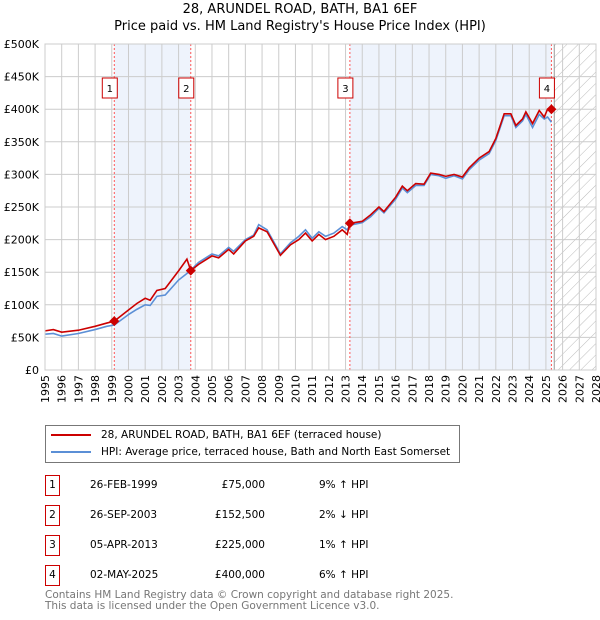  Describe the element at coordinates (179, 389) in the screenshot. I see `x-tick-label: 2003` at that location.